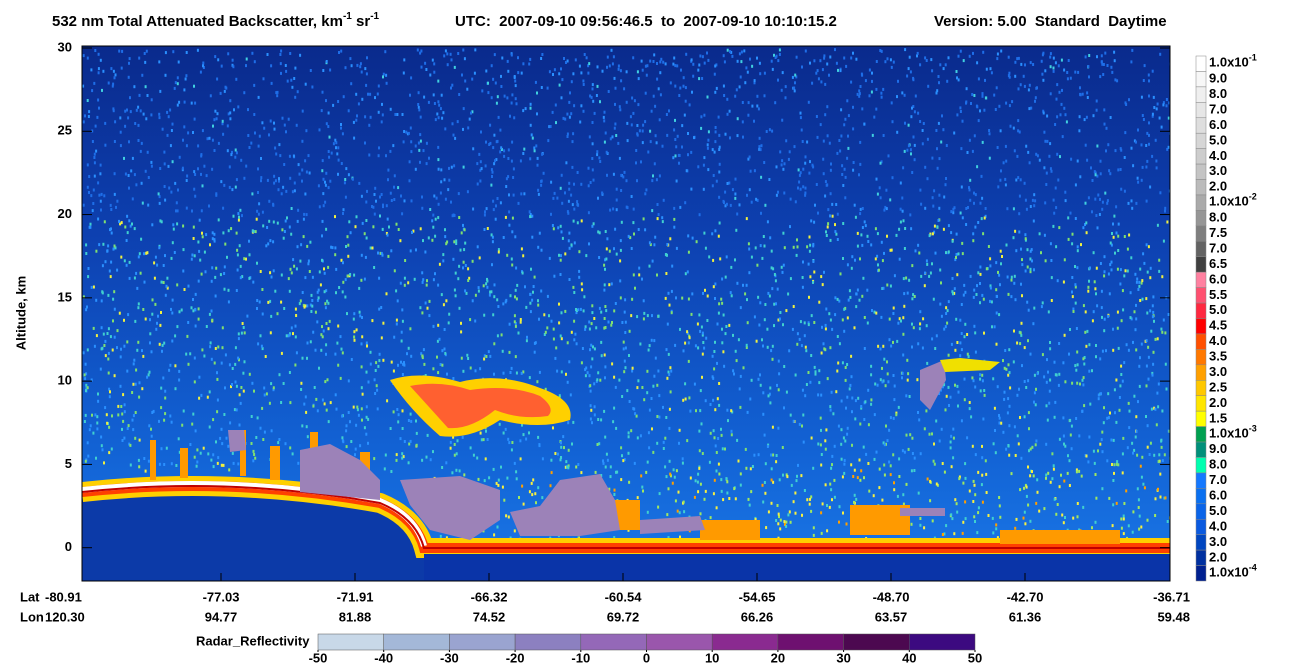 Image resolution: width=1300 pixels, height=667 pixels. I want to click on colorbar-box, so click(1201, 94).